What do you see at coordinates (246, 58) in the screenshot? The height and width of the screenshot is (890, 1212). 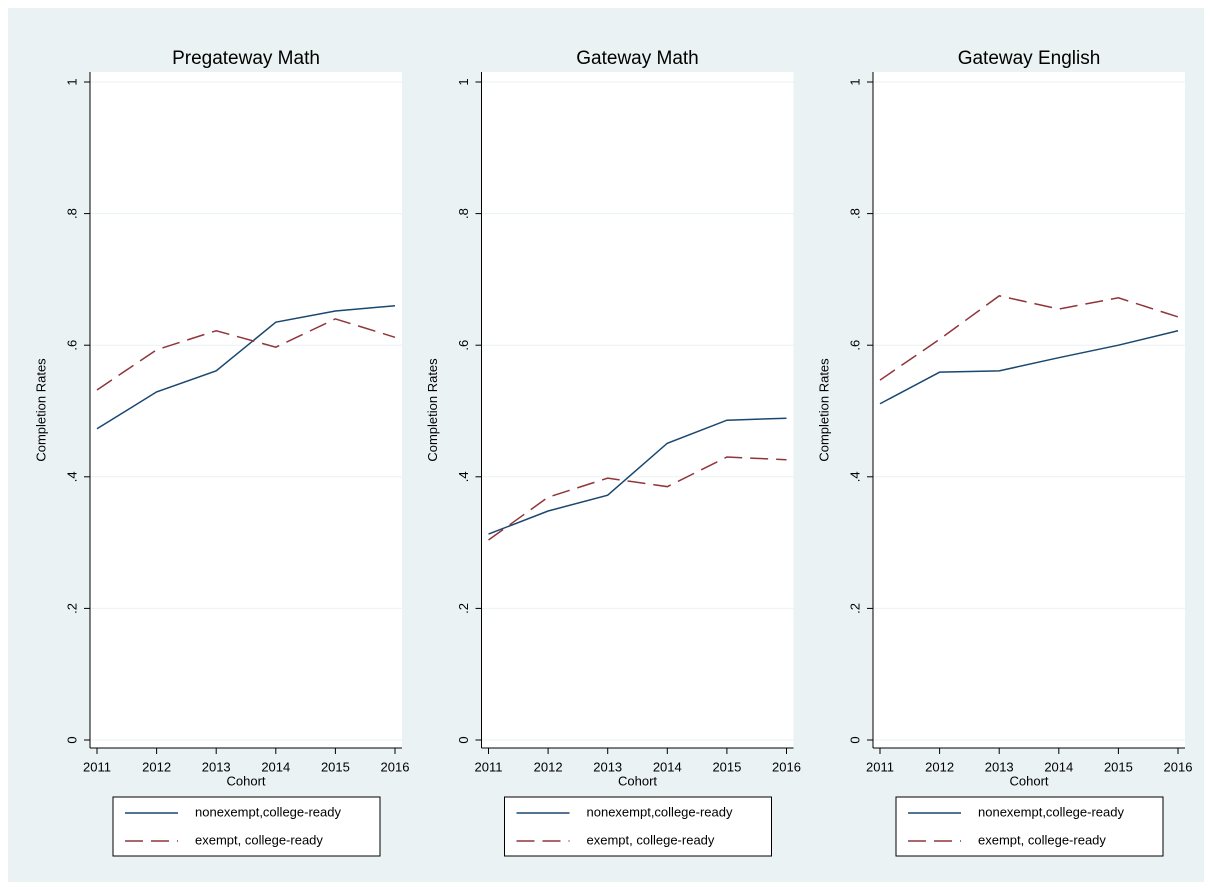 I see `panel-title: Pregateway Math` at bounding box center [246, 58].